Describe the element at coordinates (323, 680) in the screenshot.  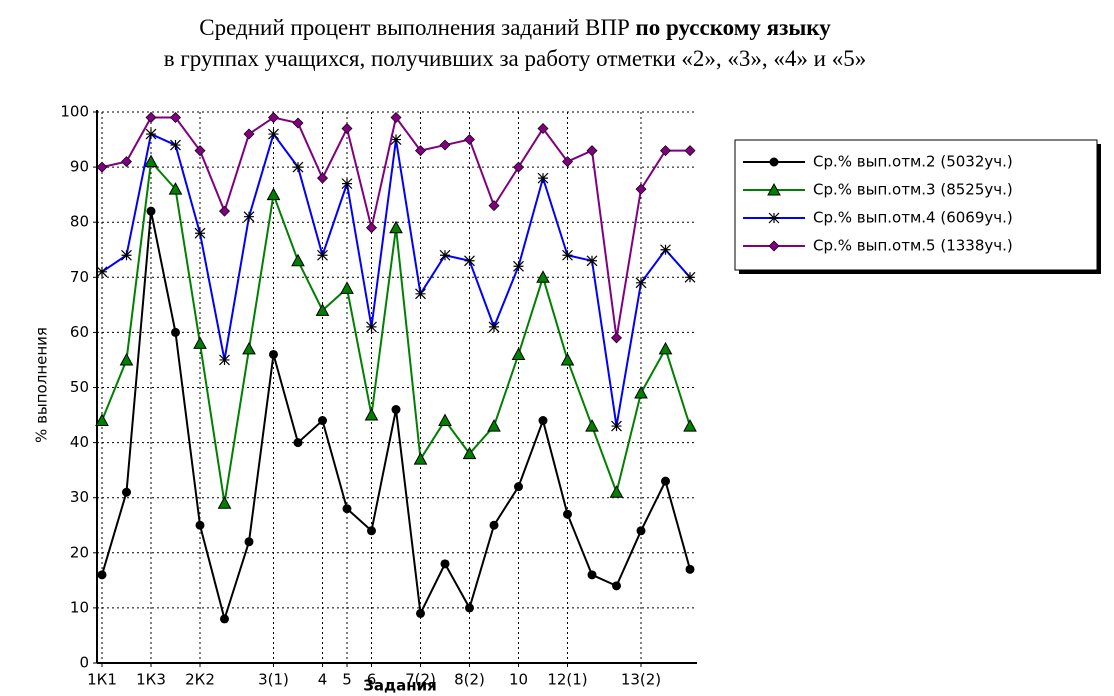
I see `x-tick-label: 4` at that location.